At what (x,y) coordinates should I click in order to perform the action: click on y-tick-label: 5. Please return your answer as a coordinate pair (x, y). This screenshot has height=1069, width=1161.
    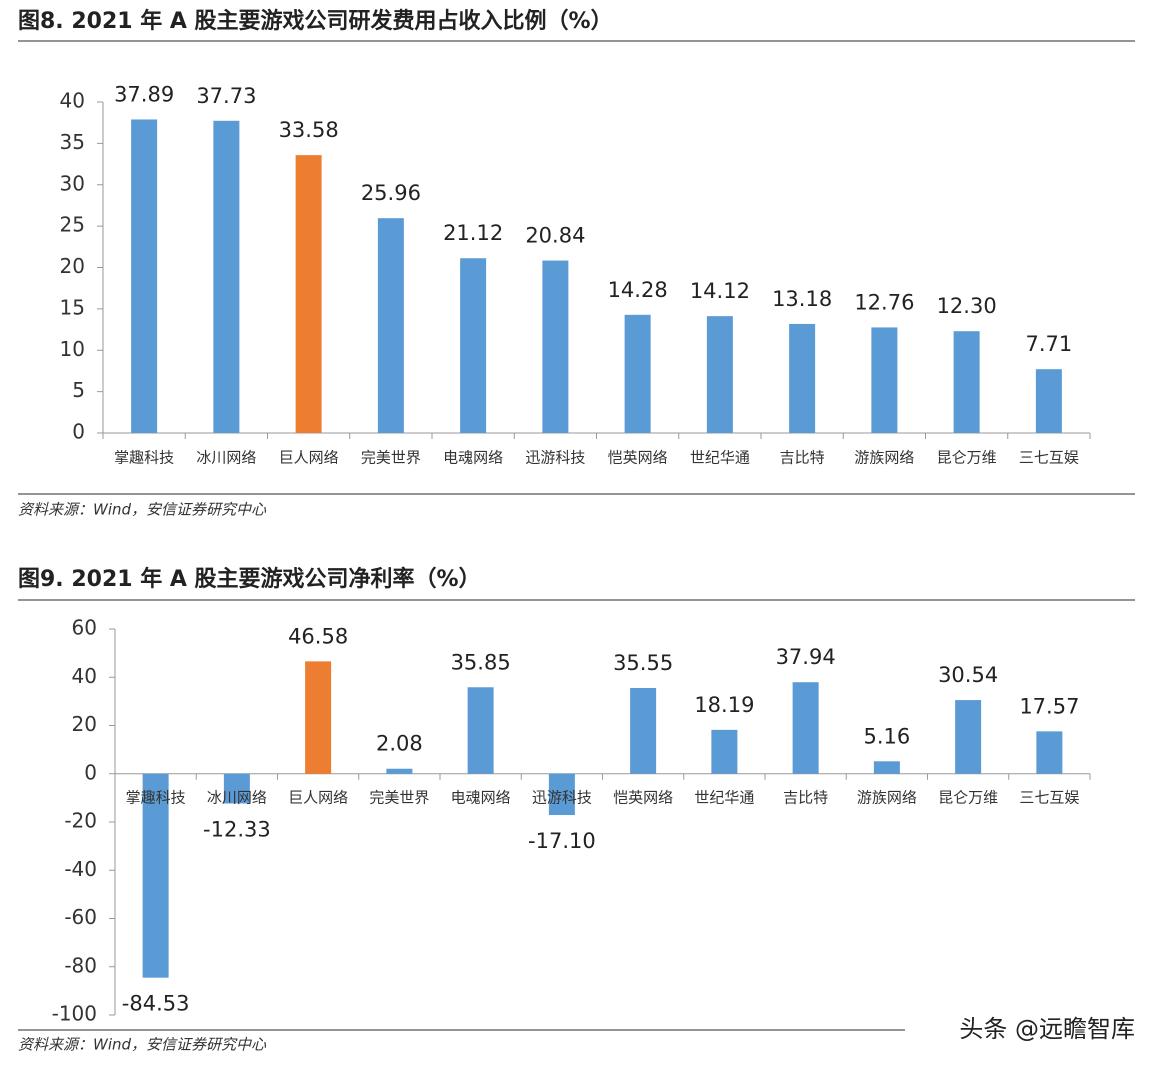
    Looking at the image, I should click on (78, 390).